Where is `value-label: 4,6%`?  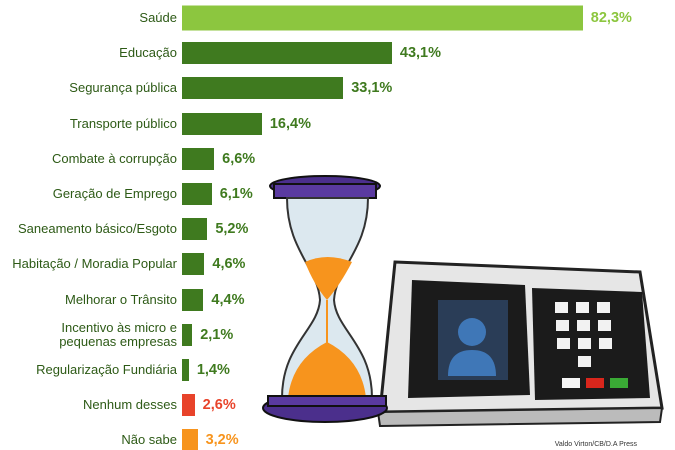
value-label: 4,6% is located at coordinates (229, 264).